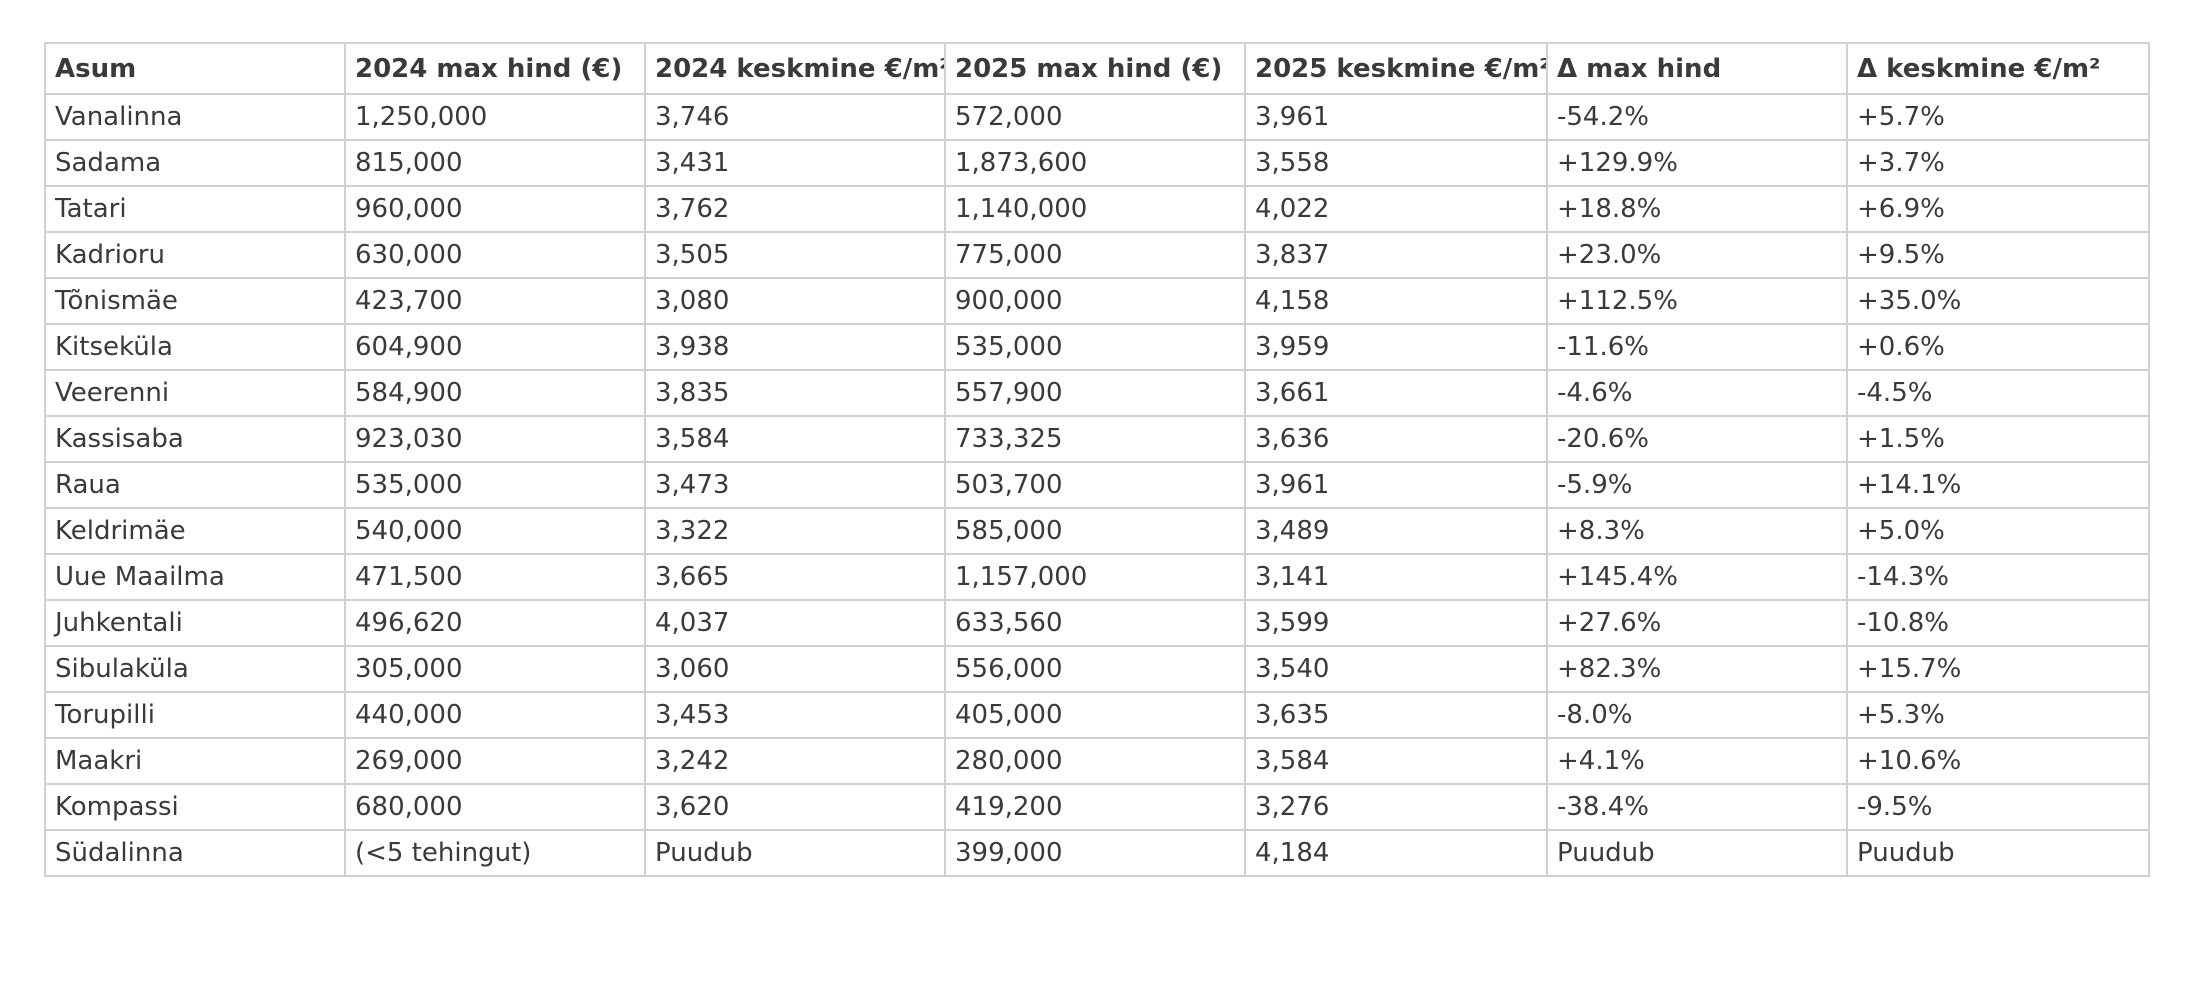 The image size is (2190, 982). Describe the element at coordinates (1998, 807) in the screenshot. I see `delta-avg-sqm-cell: -9.5%` at that location.